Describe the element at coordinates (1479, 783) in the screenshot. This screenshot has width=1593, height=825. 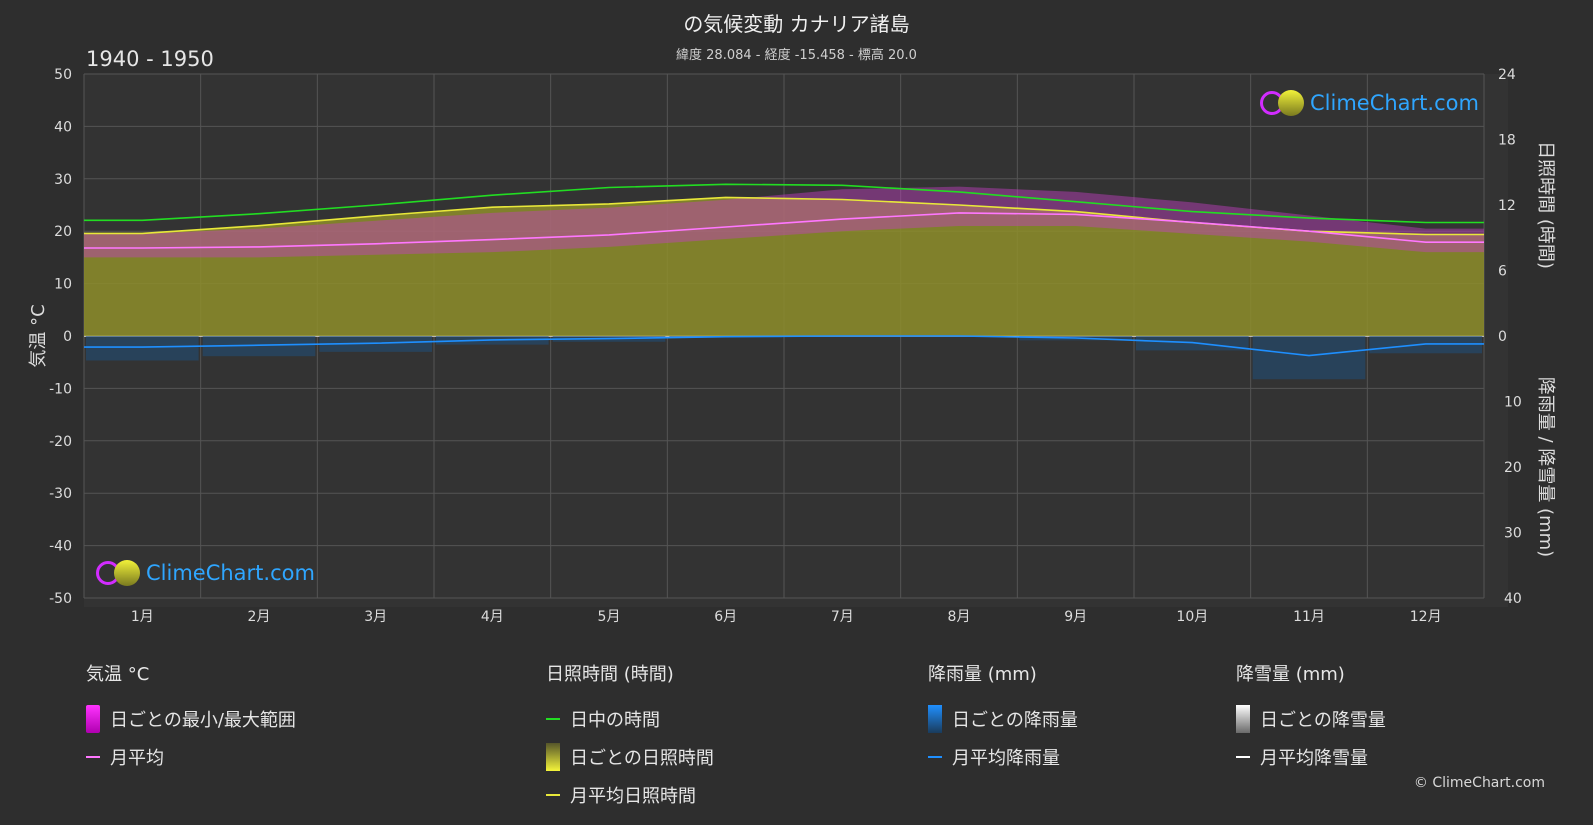
I see `copyright: © ClimeChart.com` at that location.